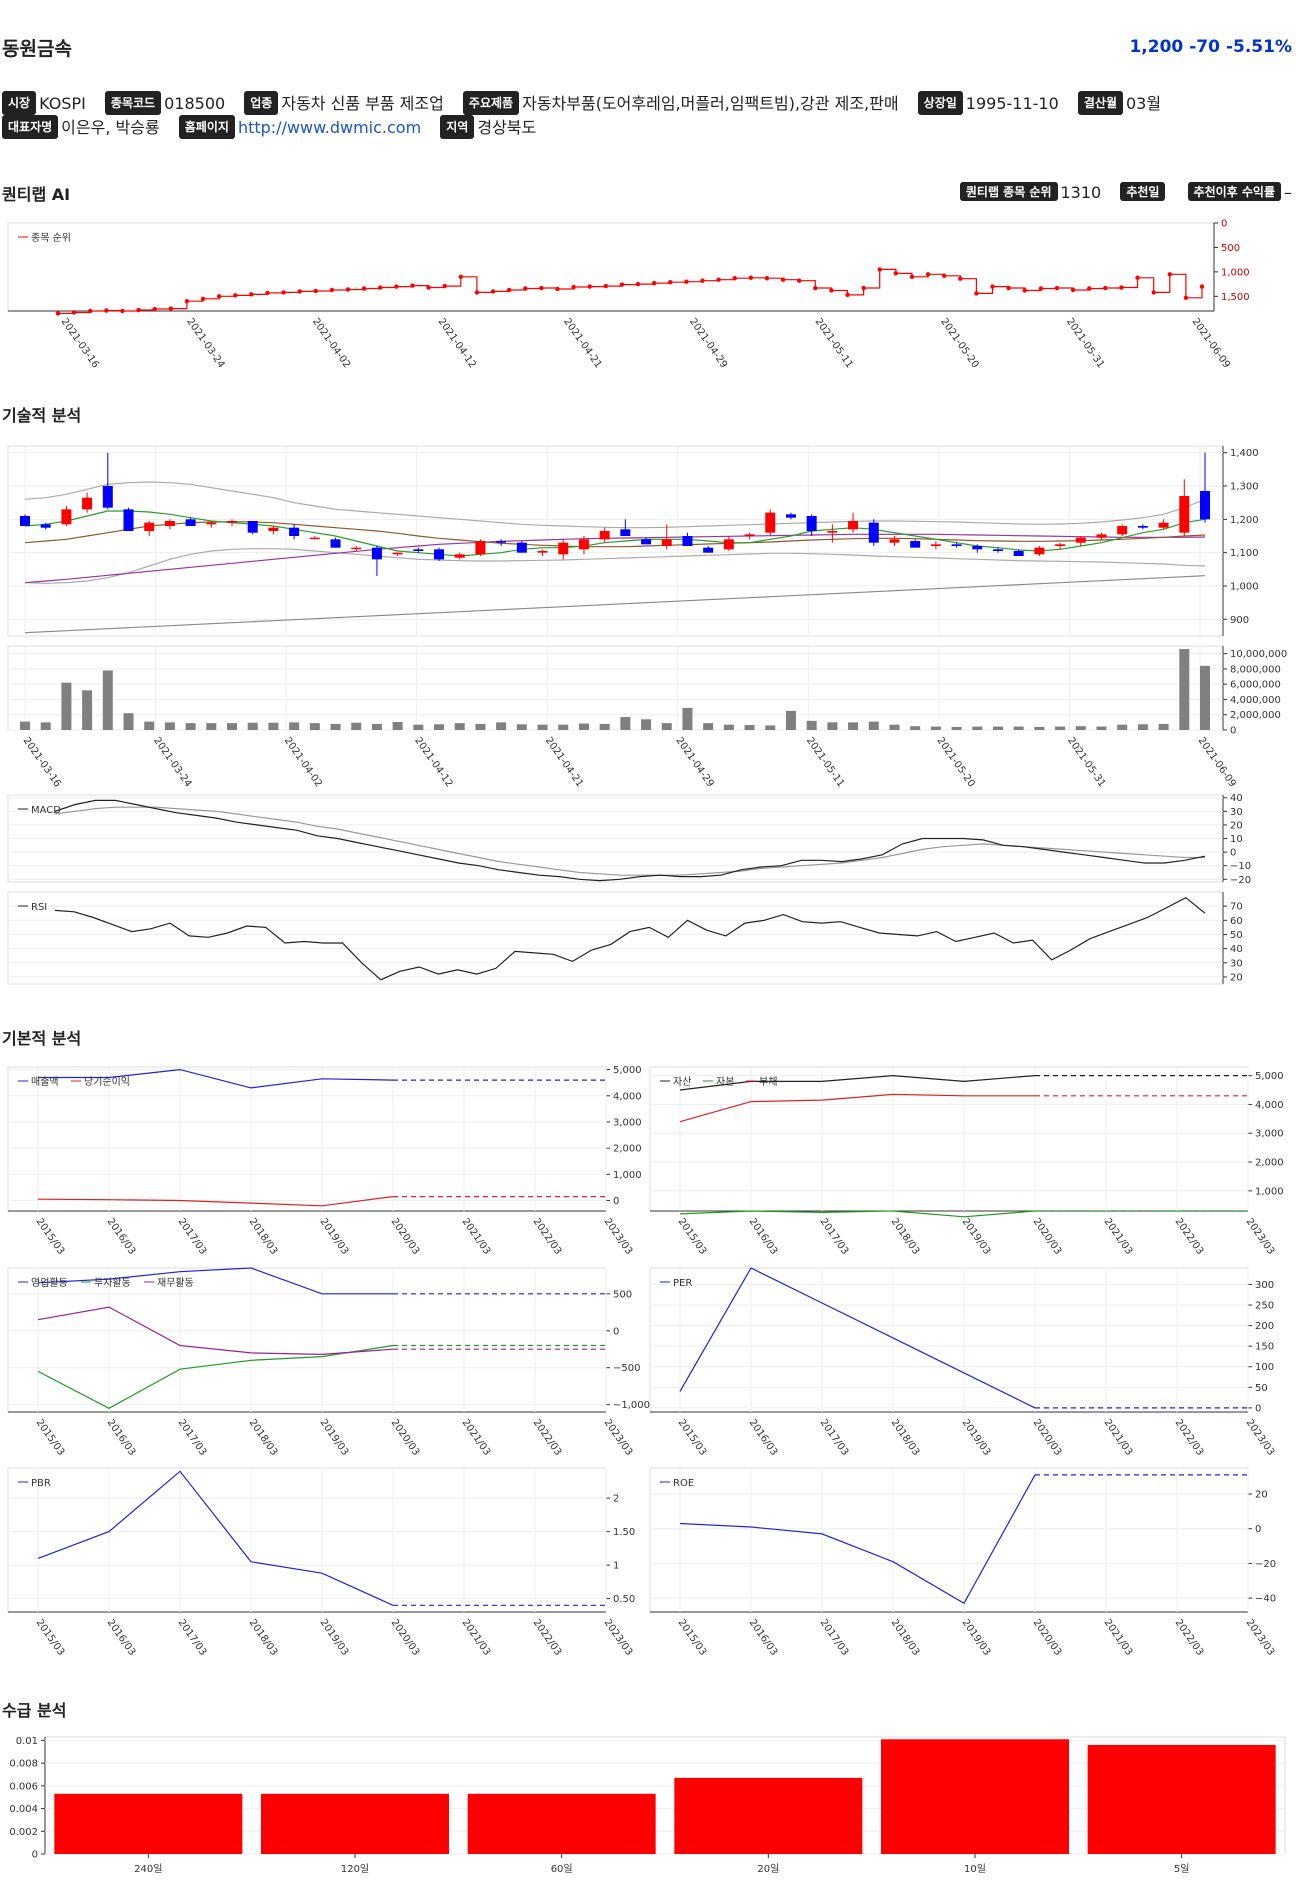 This screenshot has width=1296, height=1893. I want to click on rsi-chart-y-tick-label: 30, so click(1236, 963).